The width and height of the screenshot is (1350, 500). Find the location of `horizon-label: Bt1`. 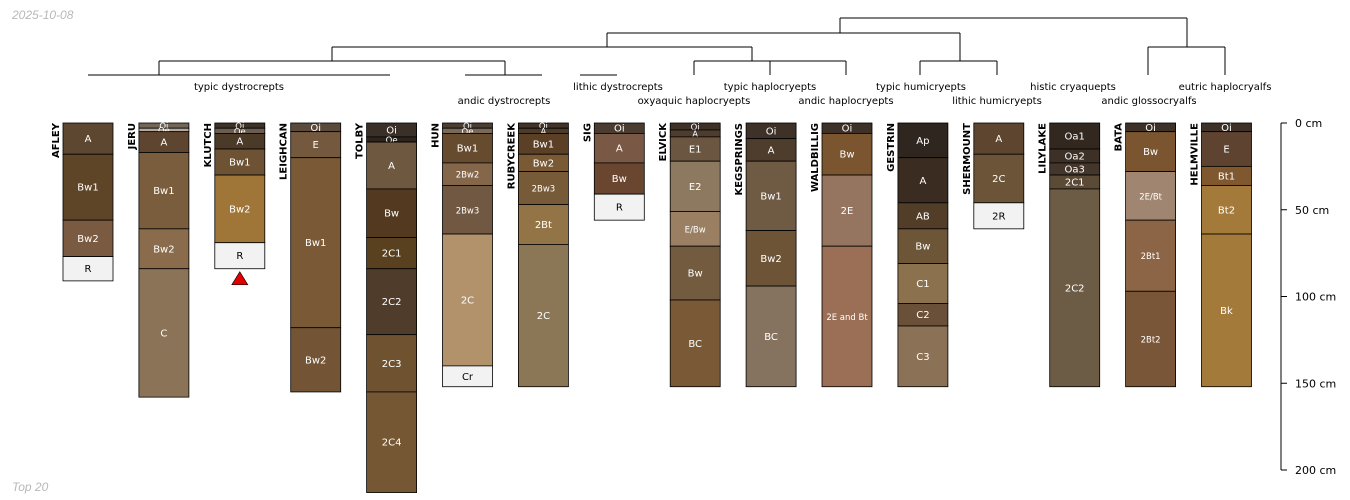

horizon-label: Bt1 is located at coordinates (1226, 176).